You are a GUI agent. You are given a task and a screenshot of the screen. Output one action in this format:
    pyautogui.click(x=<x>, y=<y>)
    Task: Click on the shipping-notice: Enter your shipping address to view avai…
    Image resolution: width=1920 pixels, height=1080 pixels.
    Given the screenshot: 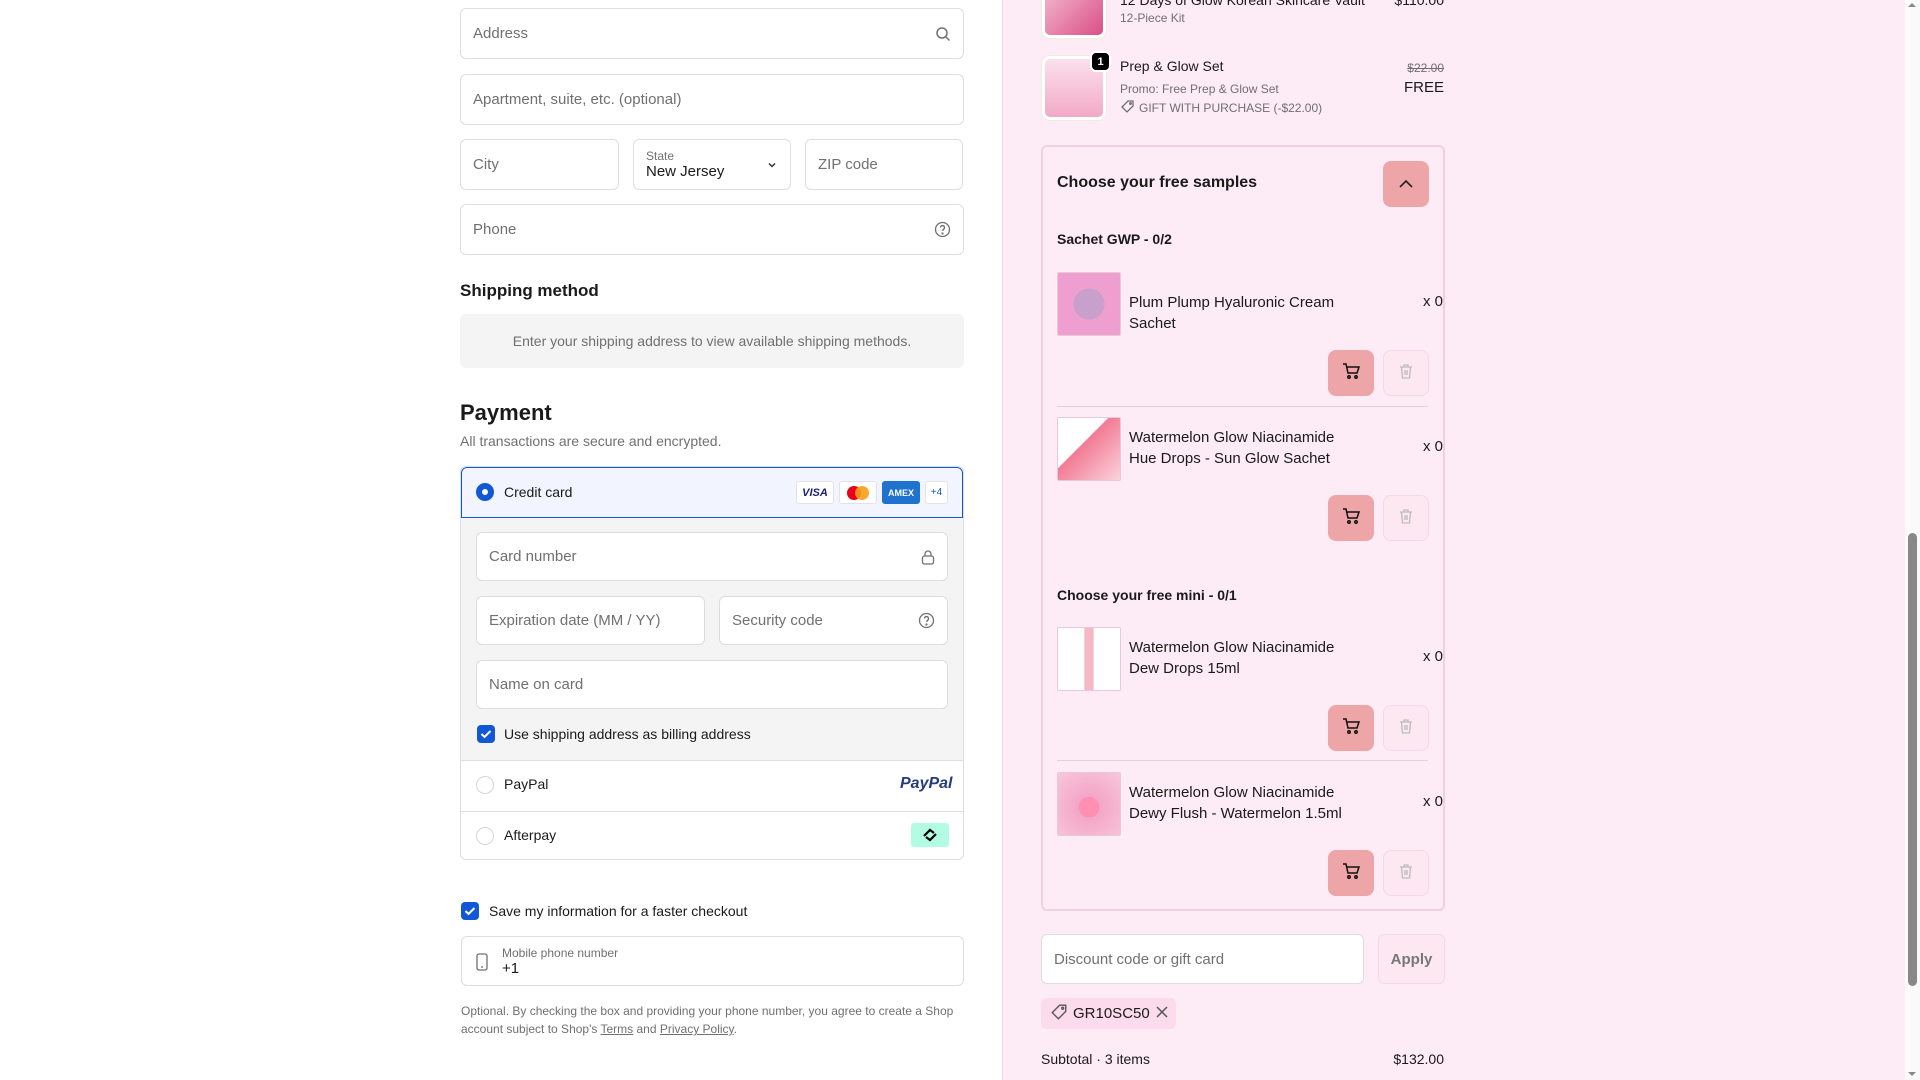 What is the action you would take?
    pyautogui.click(x=712, y=341)
    